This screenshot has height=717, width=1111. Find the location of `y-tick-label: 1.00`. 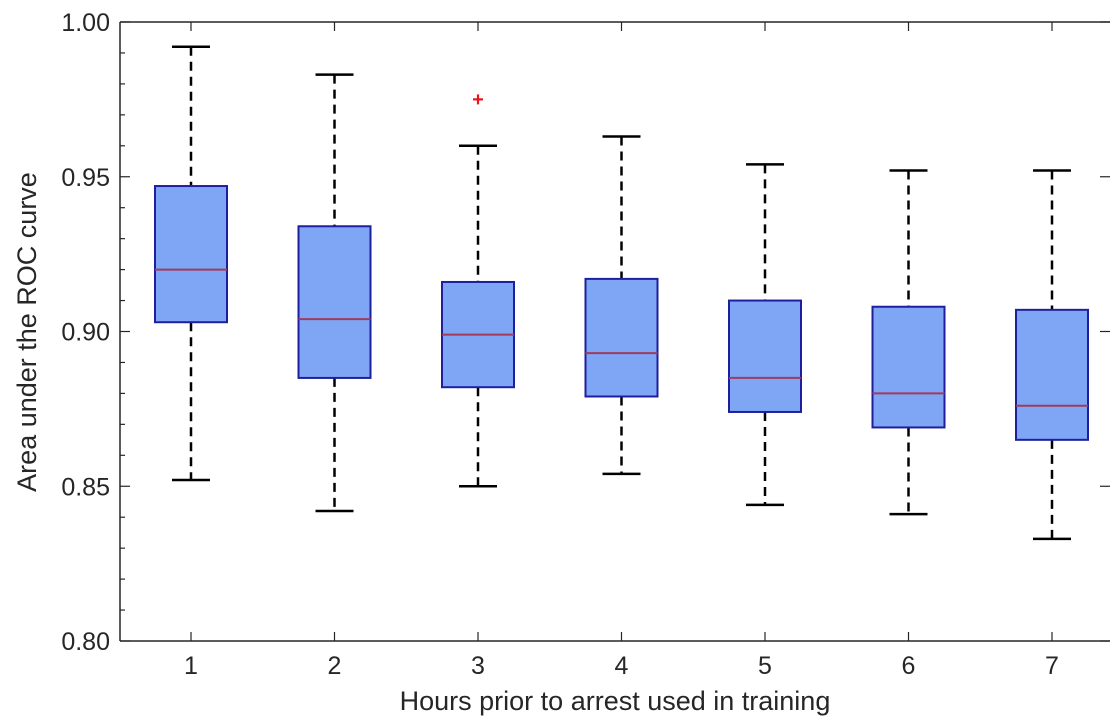

y-tick-label: 1.00 is located at coordinates (85, 23).